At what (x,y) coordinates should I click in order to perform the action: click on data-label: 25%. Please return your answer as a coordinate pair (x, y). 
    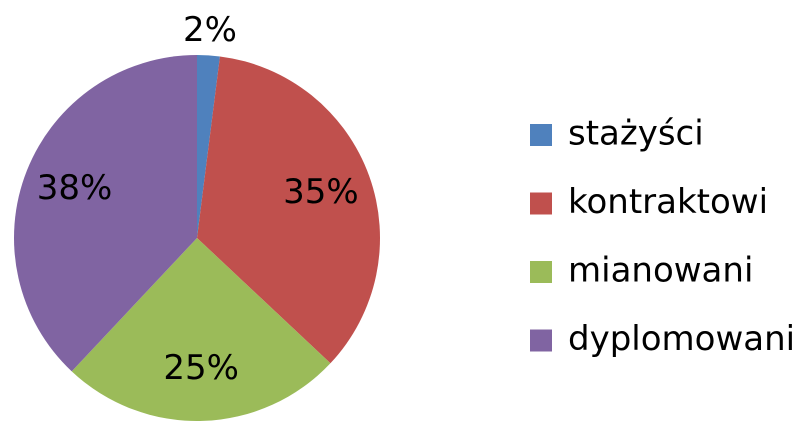
    Looking at the image, I should click on (201, 368).